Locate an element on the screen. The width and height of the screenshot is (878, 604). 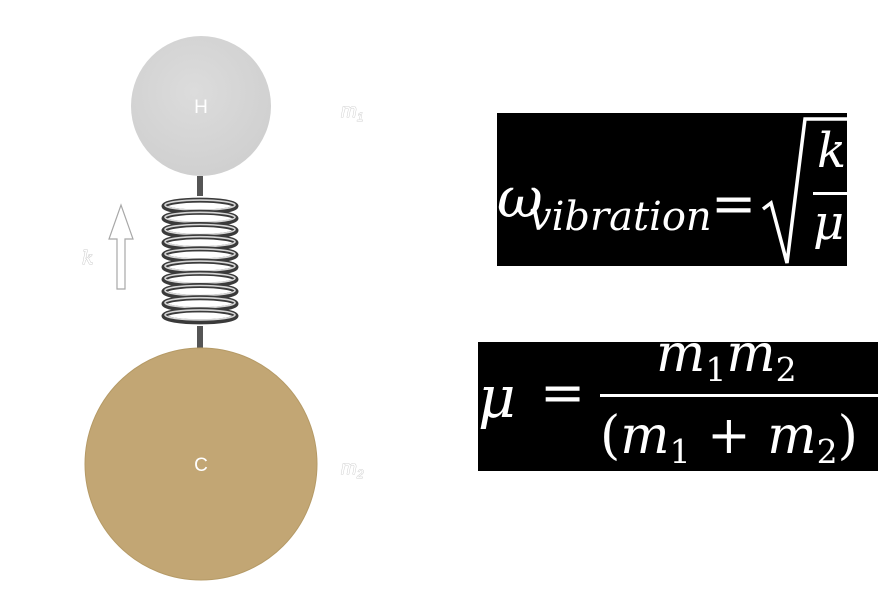
omega-subscript: vibration is located at coordinates (620, 217).